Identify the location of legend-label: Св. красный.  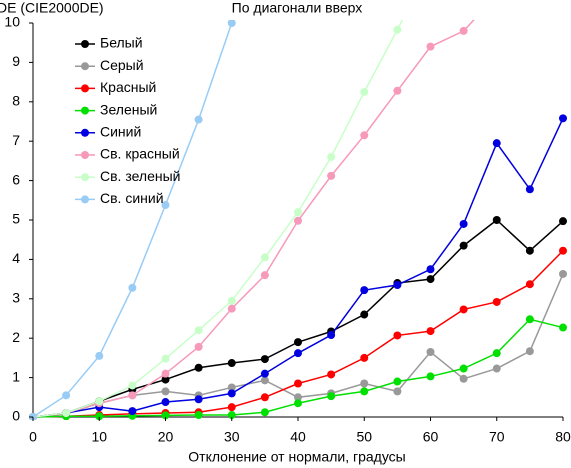
(140, 154).